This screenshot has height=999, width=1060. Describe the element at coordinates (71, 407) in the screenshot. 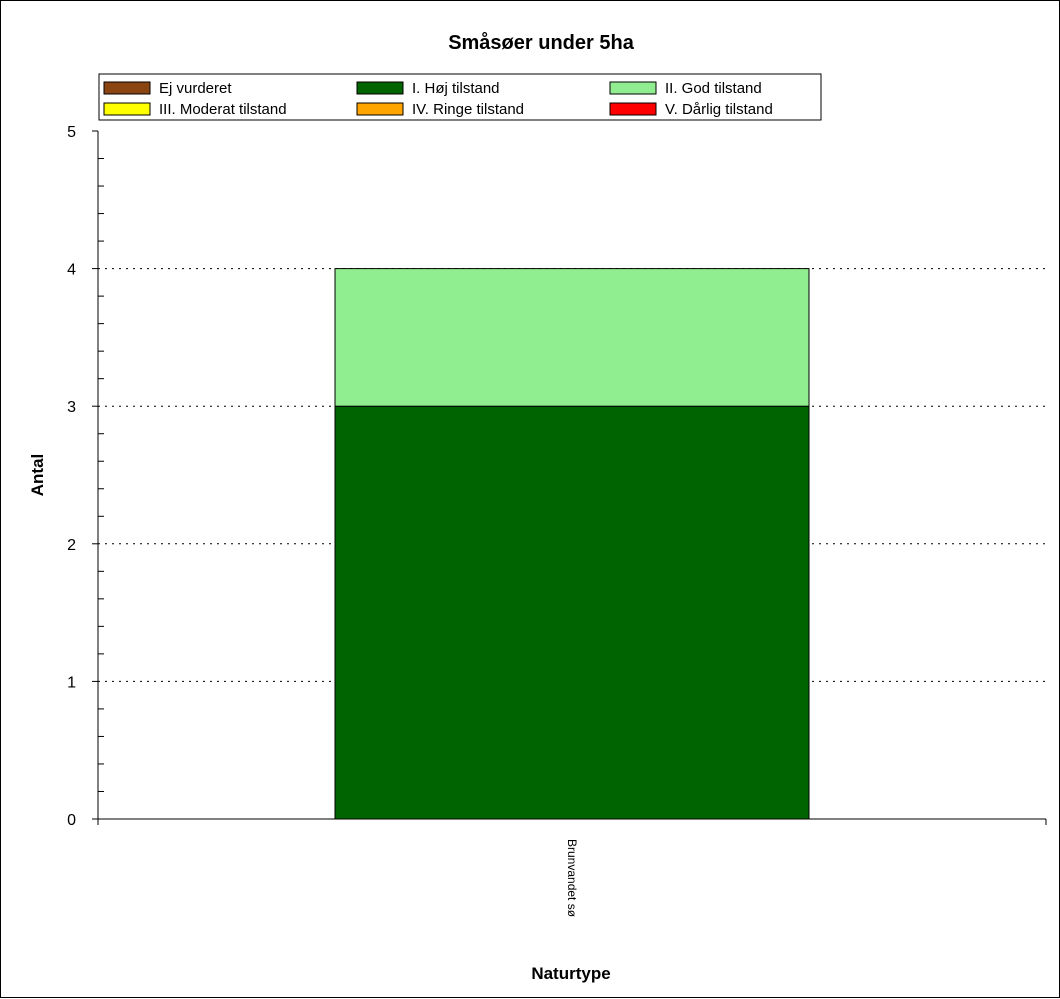

I see `y-tick-label: 3` at that location.